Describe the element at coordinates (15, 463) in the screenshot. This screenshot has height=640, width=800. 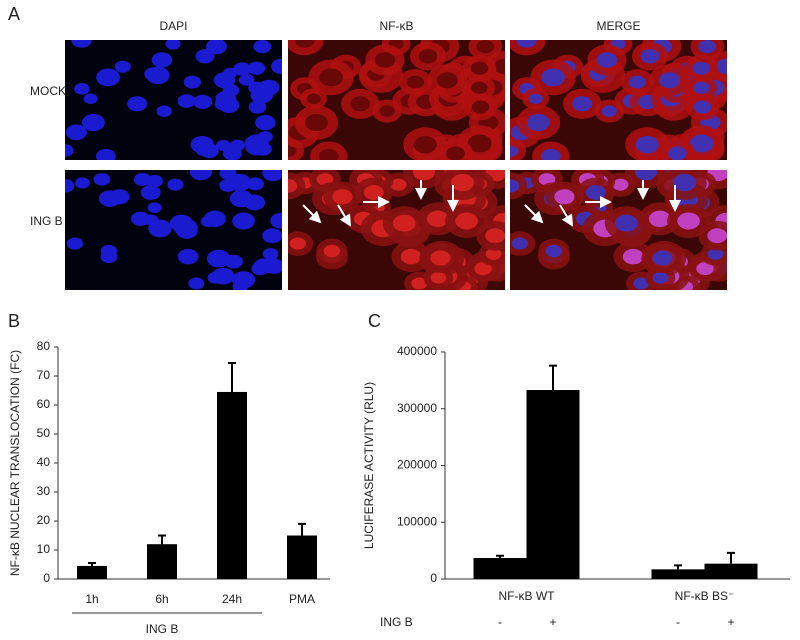
I see `y-axis-label: NF-κB NUCLEAR TRANSLOCATION (FC)` at that location.